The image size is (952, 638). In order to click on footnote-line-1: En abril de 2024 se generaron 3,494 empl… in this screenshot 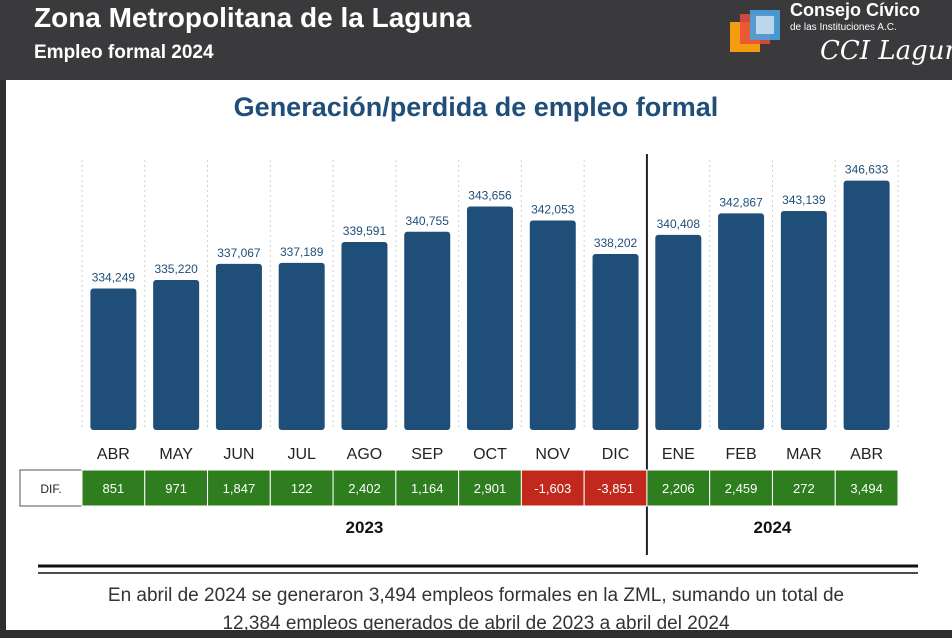, I will do `click(476, 595)`.